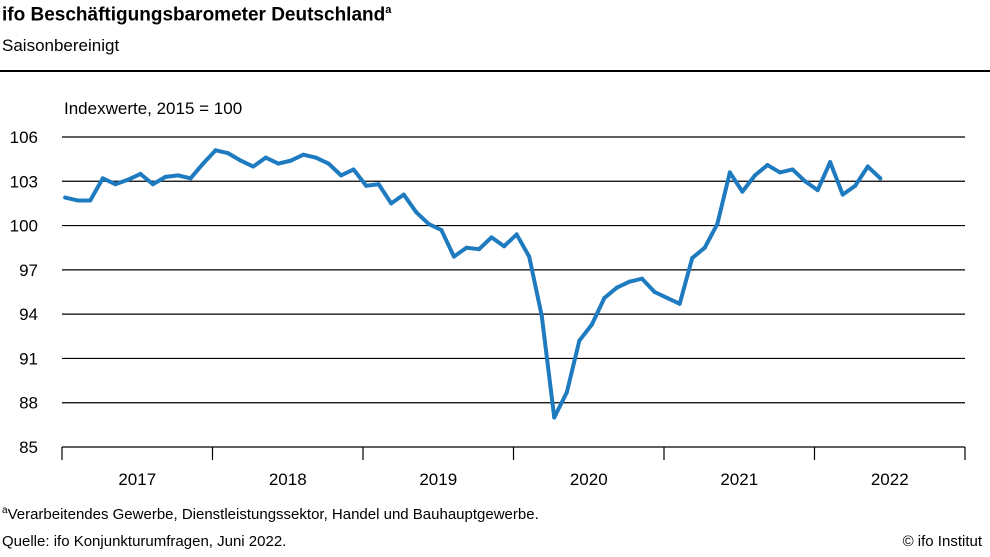 Image resolution: width=990 pixels, height=557 pixels. What do you see at coordinates (28, 403) in the screenshot?
I see `y-tick-label: 88` at bounding box center [28, 403].